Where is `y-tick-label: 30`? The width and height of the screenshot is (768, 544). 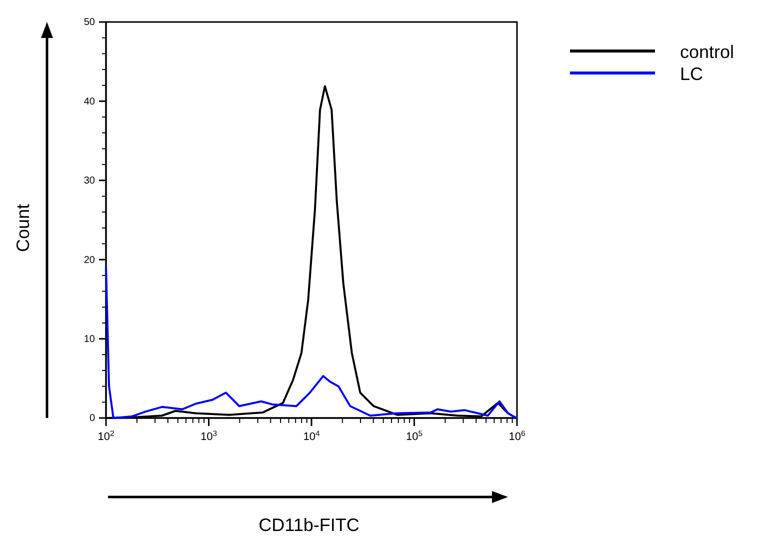
y-tick-label: 30 is located at coordinates (90, 181).